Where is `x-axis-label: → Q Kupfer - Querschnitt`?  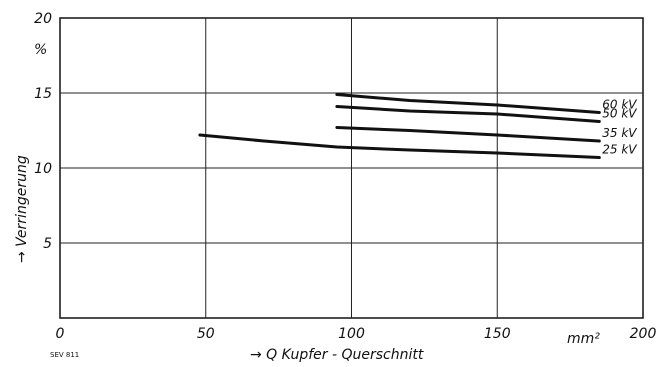 x-axis-label: → Q Kupfer - Querschnitt is located at coordinates (337, 355).